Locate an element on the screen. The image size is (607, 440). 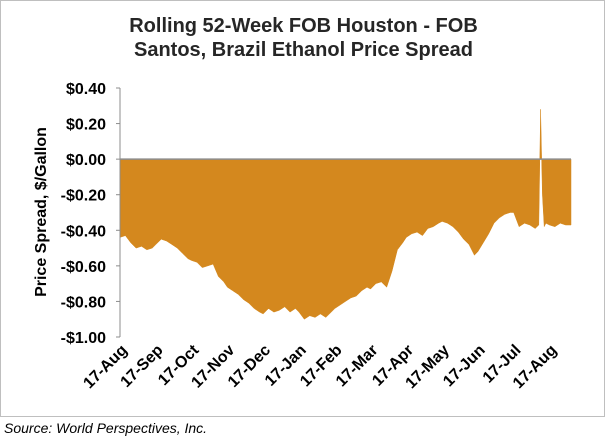
y-tick-label: -$1.00 is located at coordinates (83, 338).